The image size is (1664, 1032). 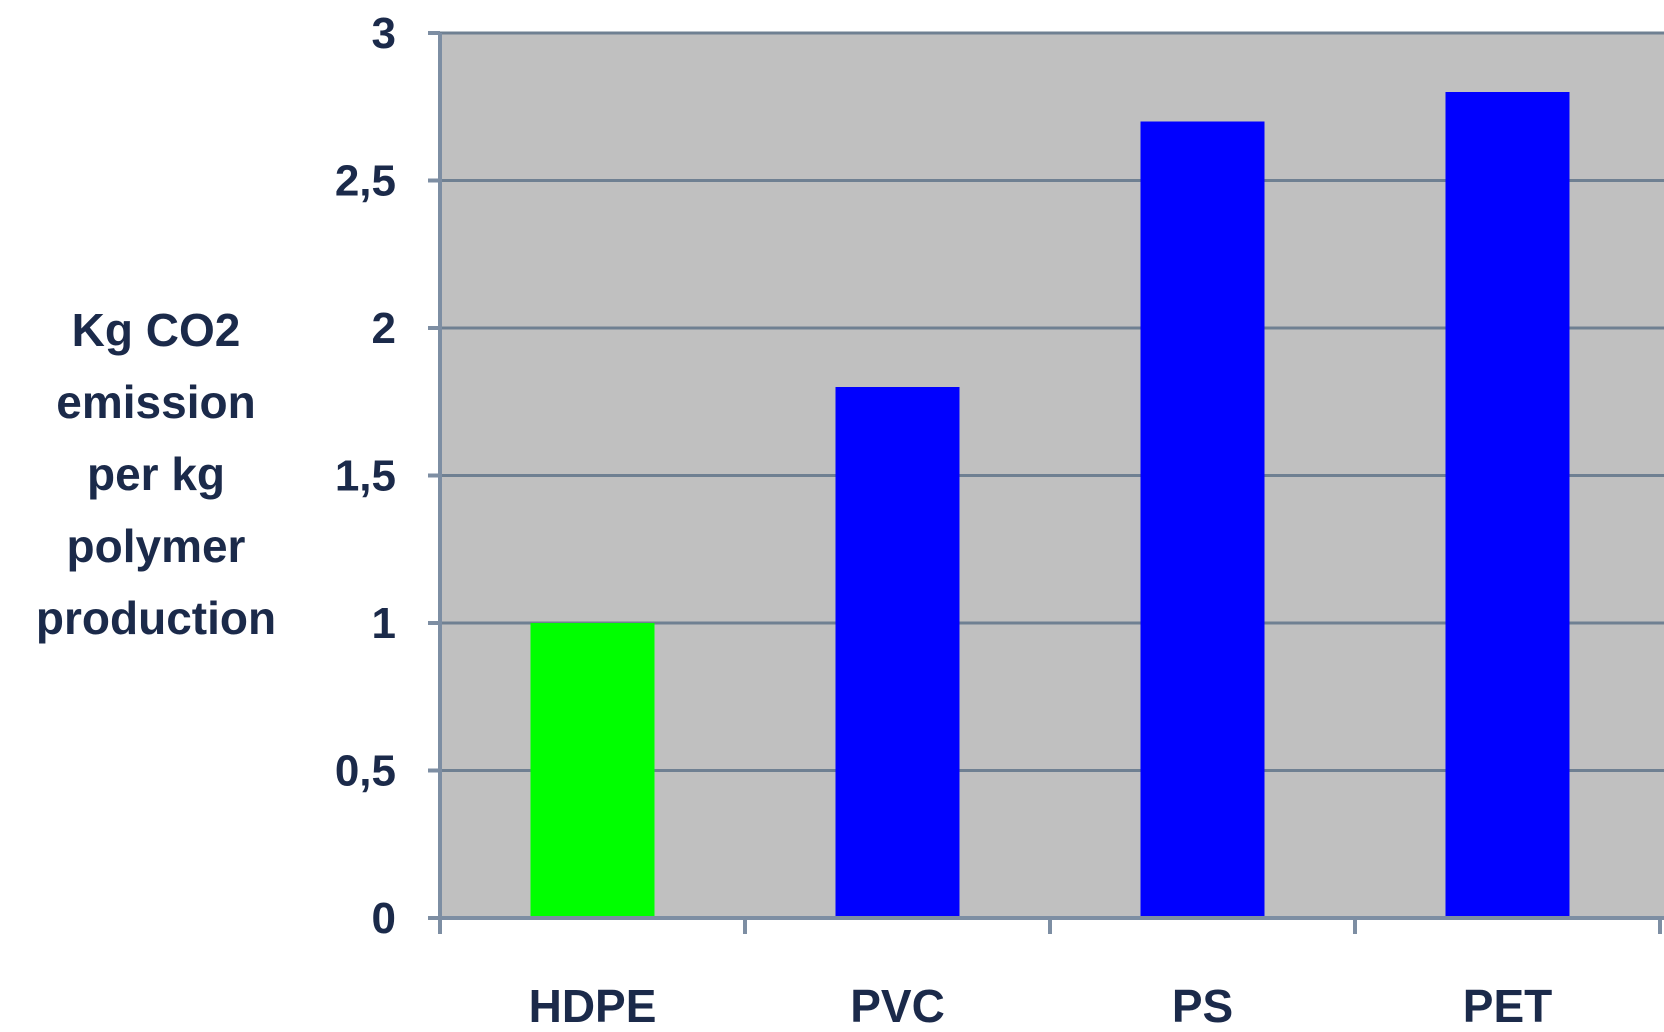 What do you see at coordinates (593, 1006) in the screenshot?
I see `x-tick-label: HDPE` at bounding box center [593, 1006].